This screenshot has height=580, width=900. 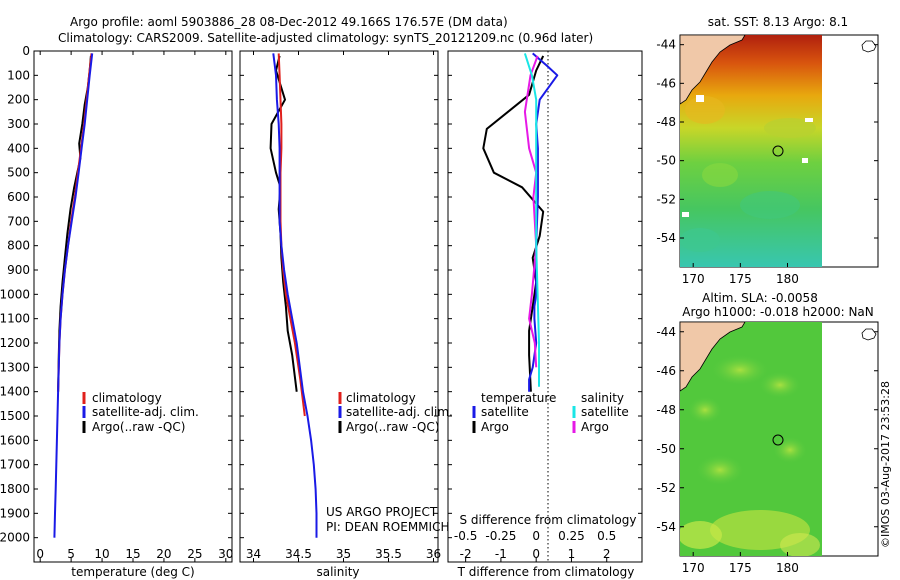 I want to click on legend-sal-satellite: satellite, so click(x=605, y=412).